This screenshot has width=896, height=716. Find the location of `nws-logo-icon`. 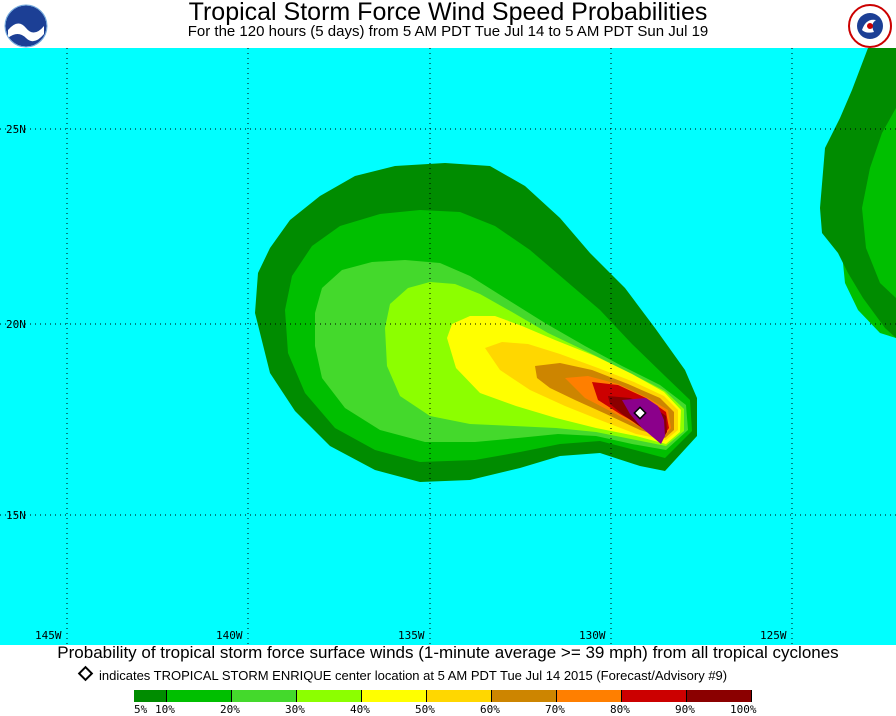

nws-logo-icon is located at coordinates (870, 26).